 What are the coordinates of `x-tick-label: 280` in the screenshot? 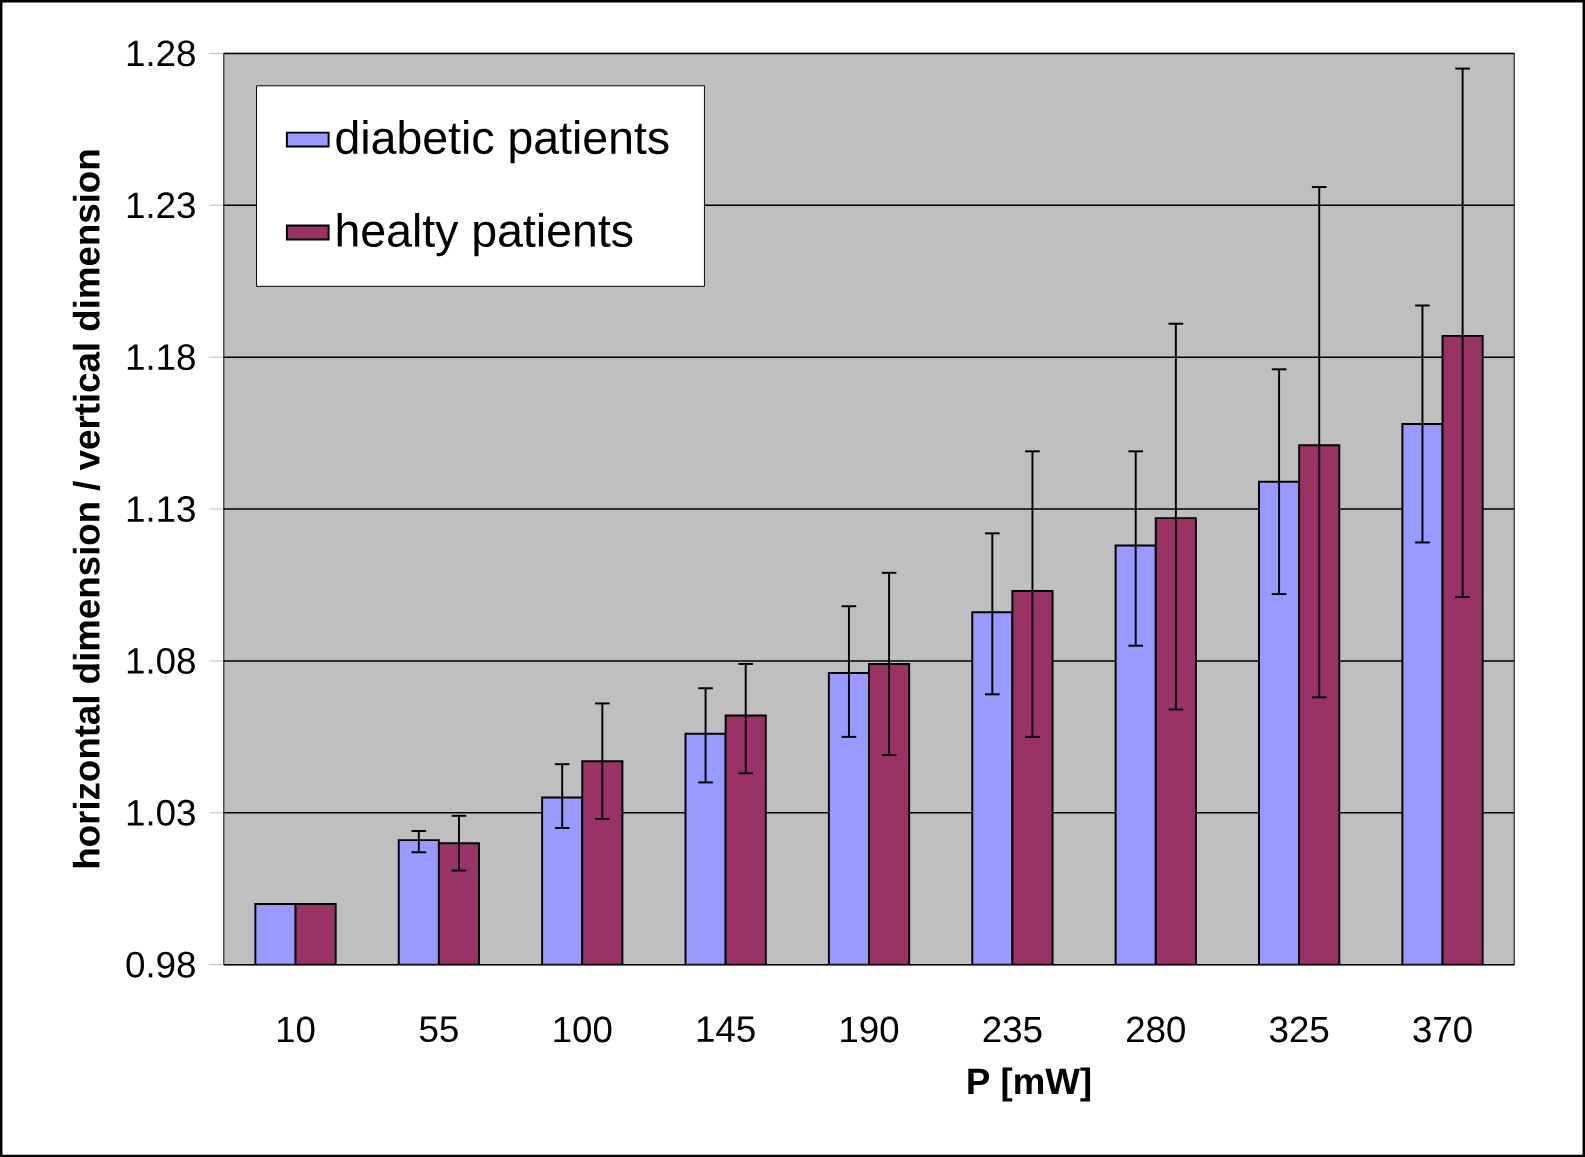 It's located at (1156, 1029).